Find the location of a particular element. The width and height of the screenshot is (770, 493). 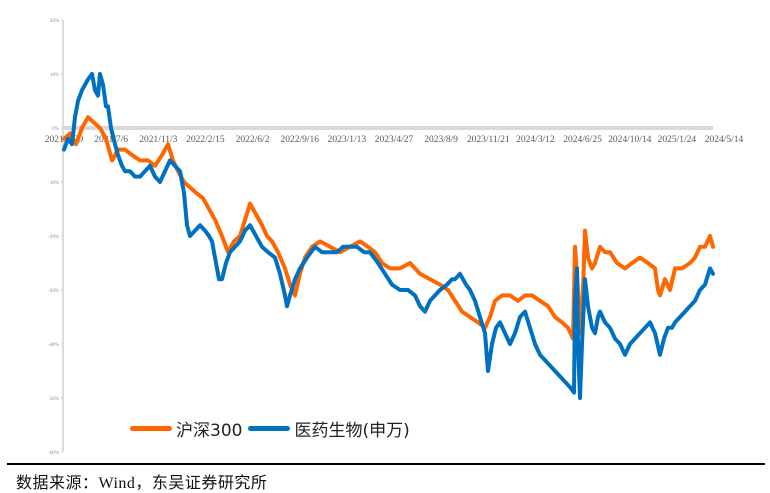

legend-item-hs300: 沪深300 is located at coordinates (186, 428).